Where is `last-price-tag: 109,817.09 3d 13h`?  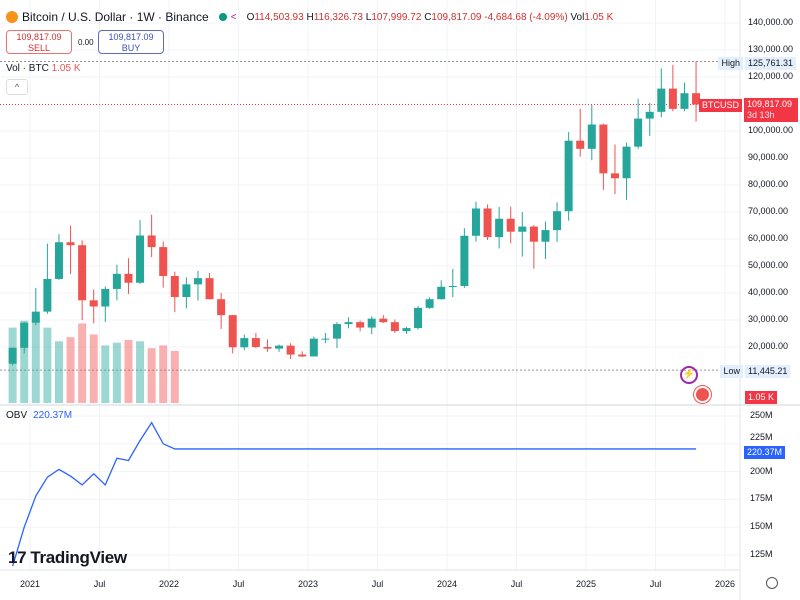
last-price-tag: 109,817.09 3d 13h is located at coordinates (771, 110).